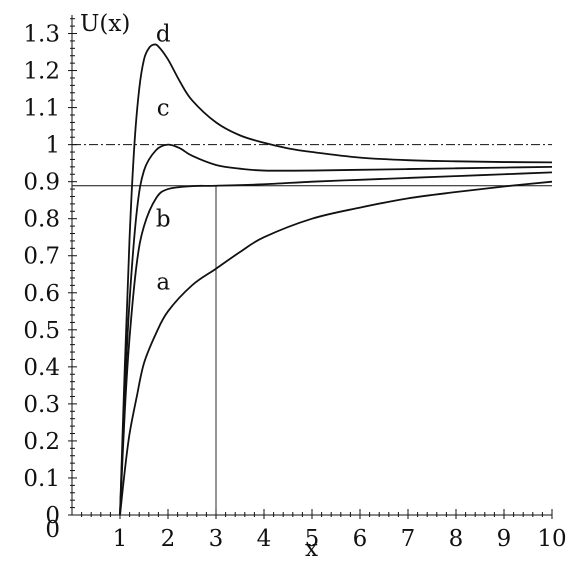 The width and height of the screenshot is (577, 562). I want to click on y-tick-label: 0, so click(52, 516).